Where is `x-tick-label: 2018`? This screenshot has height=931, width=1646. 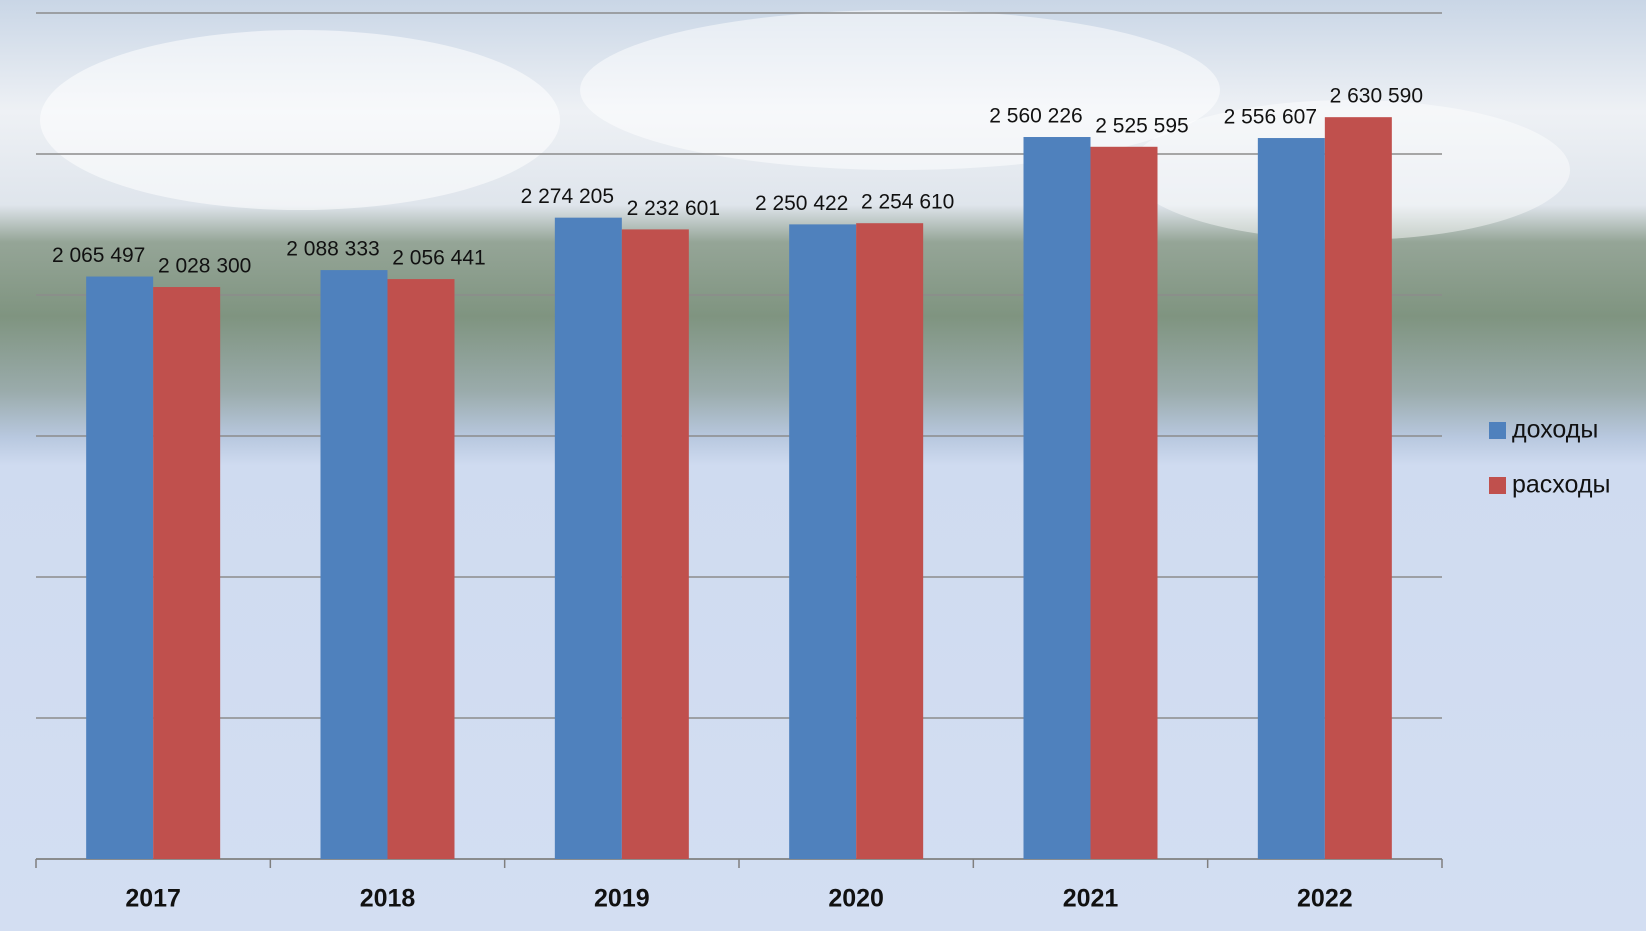
x-tick-label: 2018 is located at coordinates (388, 899).